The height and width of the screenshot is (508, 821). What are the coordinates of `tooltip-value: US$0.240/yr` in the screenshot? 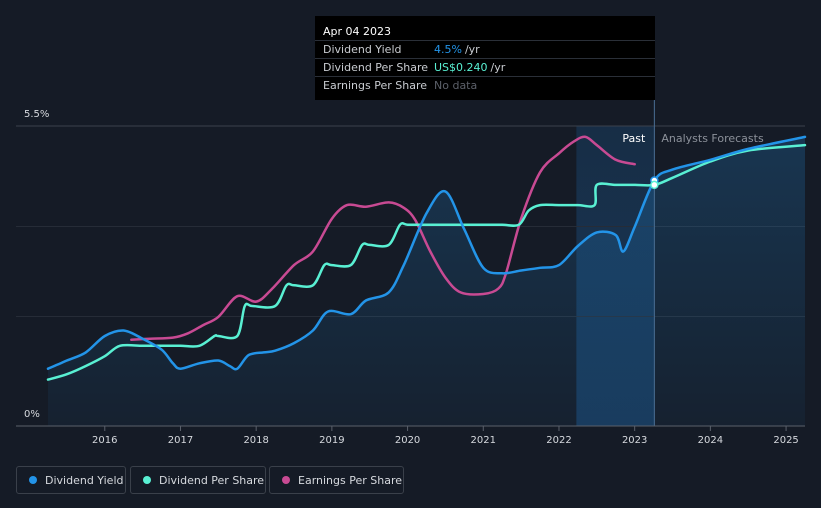 It's located at (470, 67).